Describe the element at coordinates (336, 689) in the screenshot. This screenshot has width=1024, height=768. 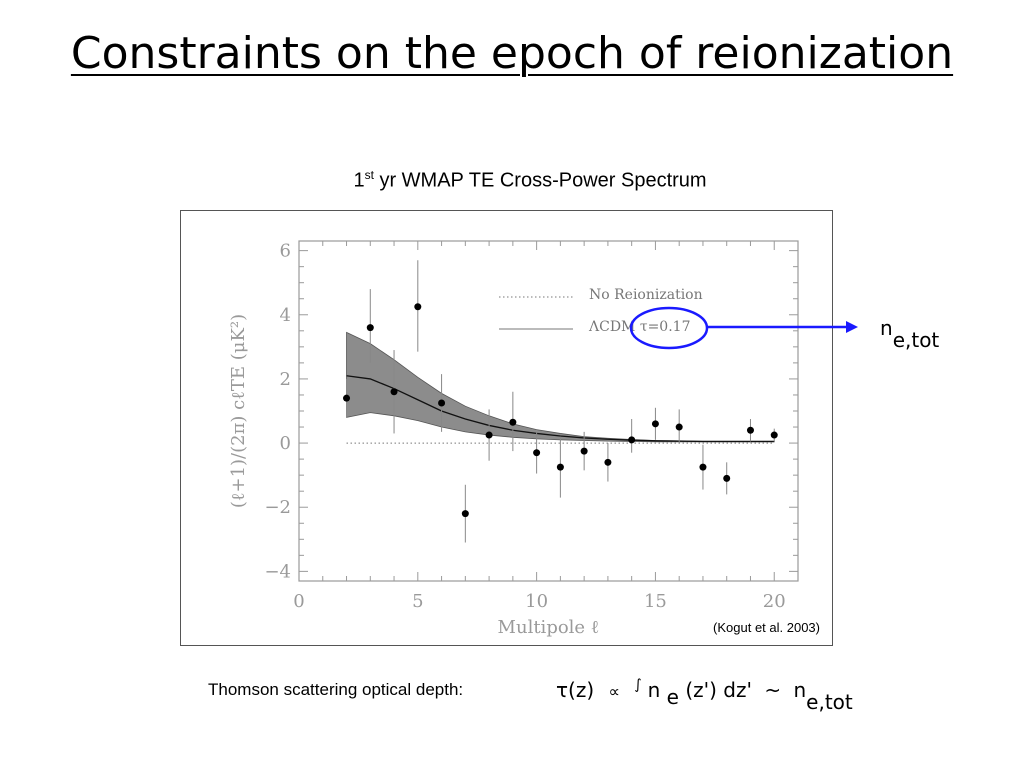
I see `optical-depth-label: Thomson scattering optical depth:` at that location.